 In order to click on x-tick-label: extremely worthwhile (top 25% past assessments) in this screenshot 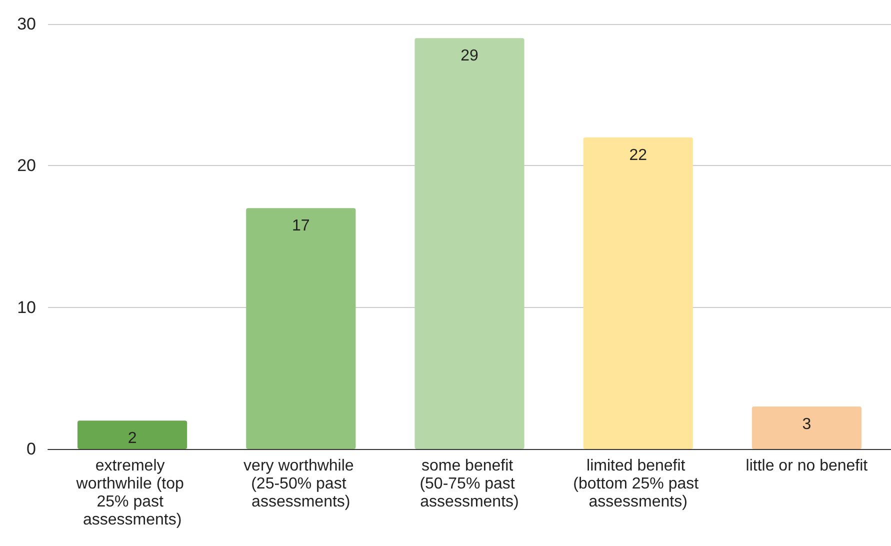, I will do `click(131, 493)`.